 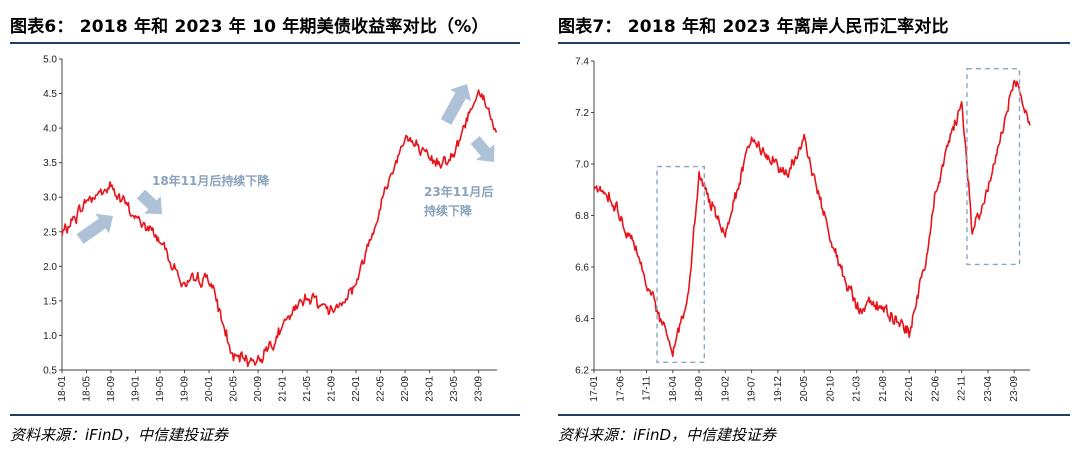 I want to click on yield-x-tick-label: 21-01, so click(x=283, y=389).